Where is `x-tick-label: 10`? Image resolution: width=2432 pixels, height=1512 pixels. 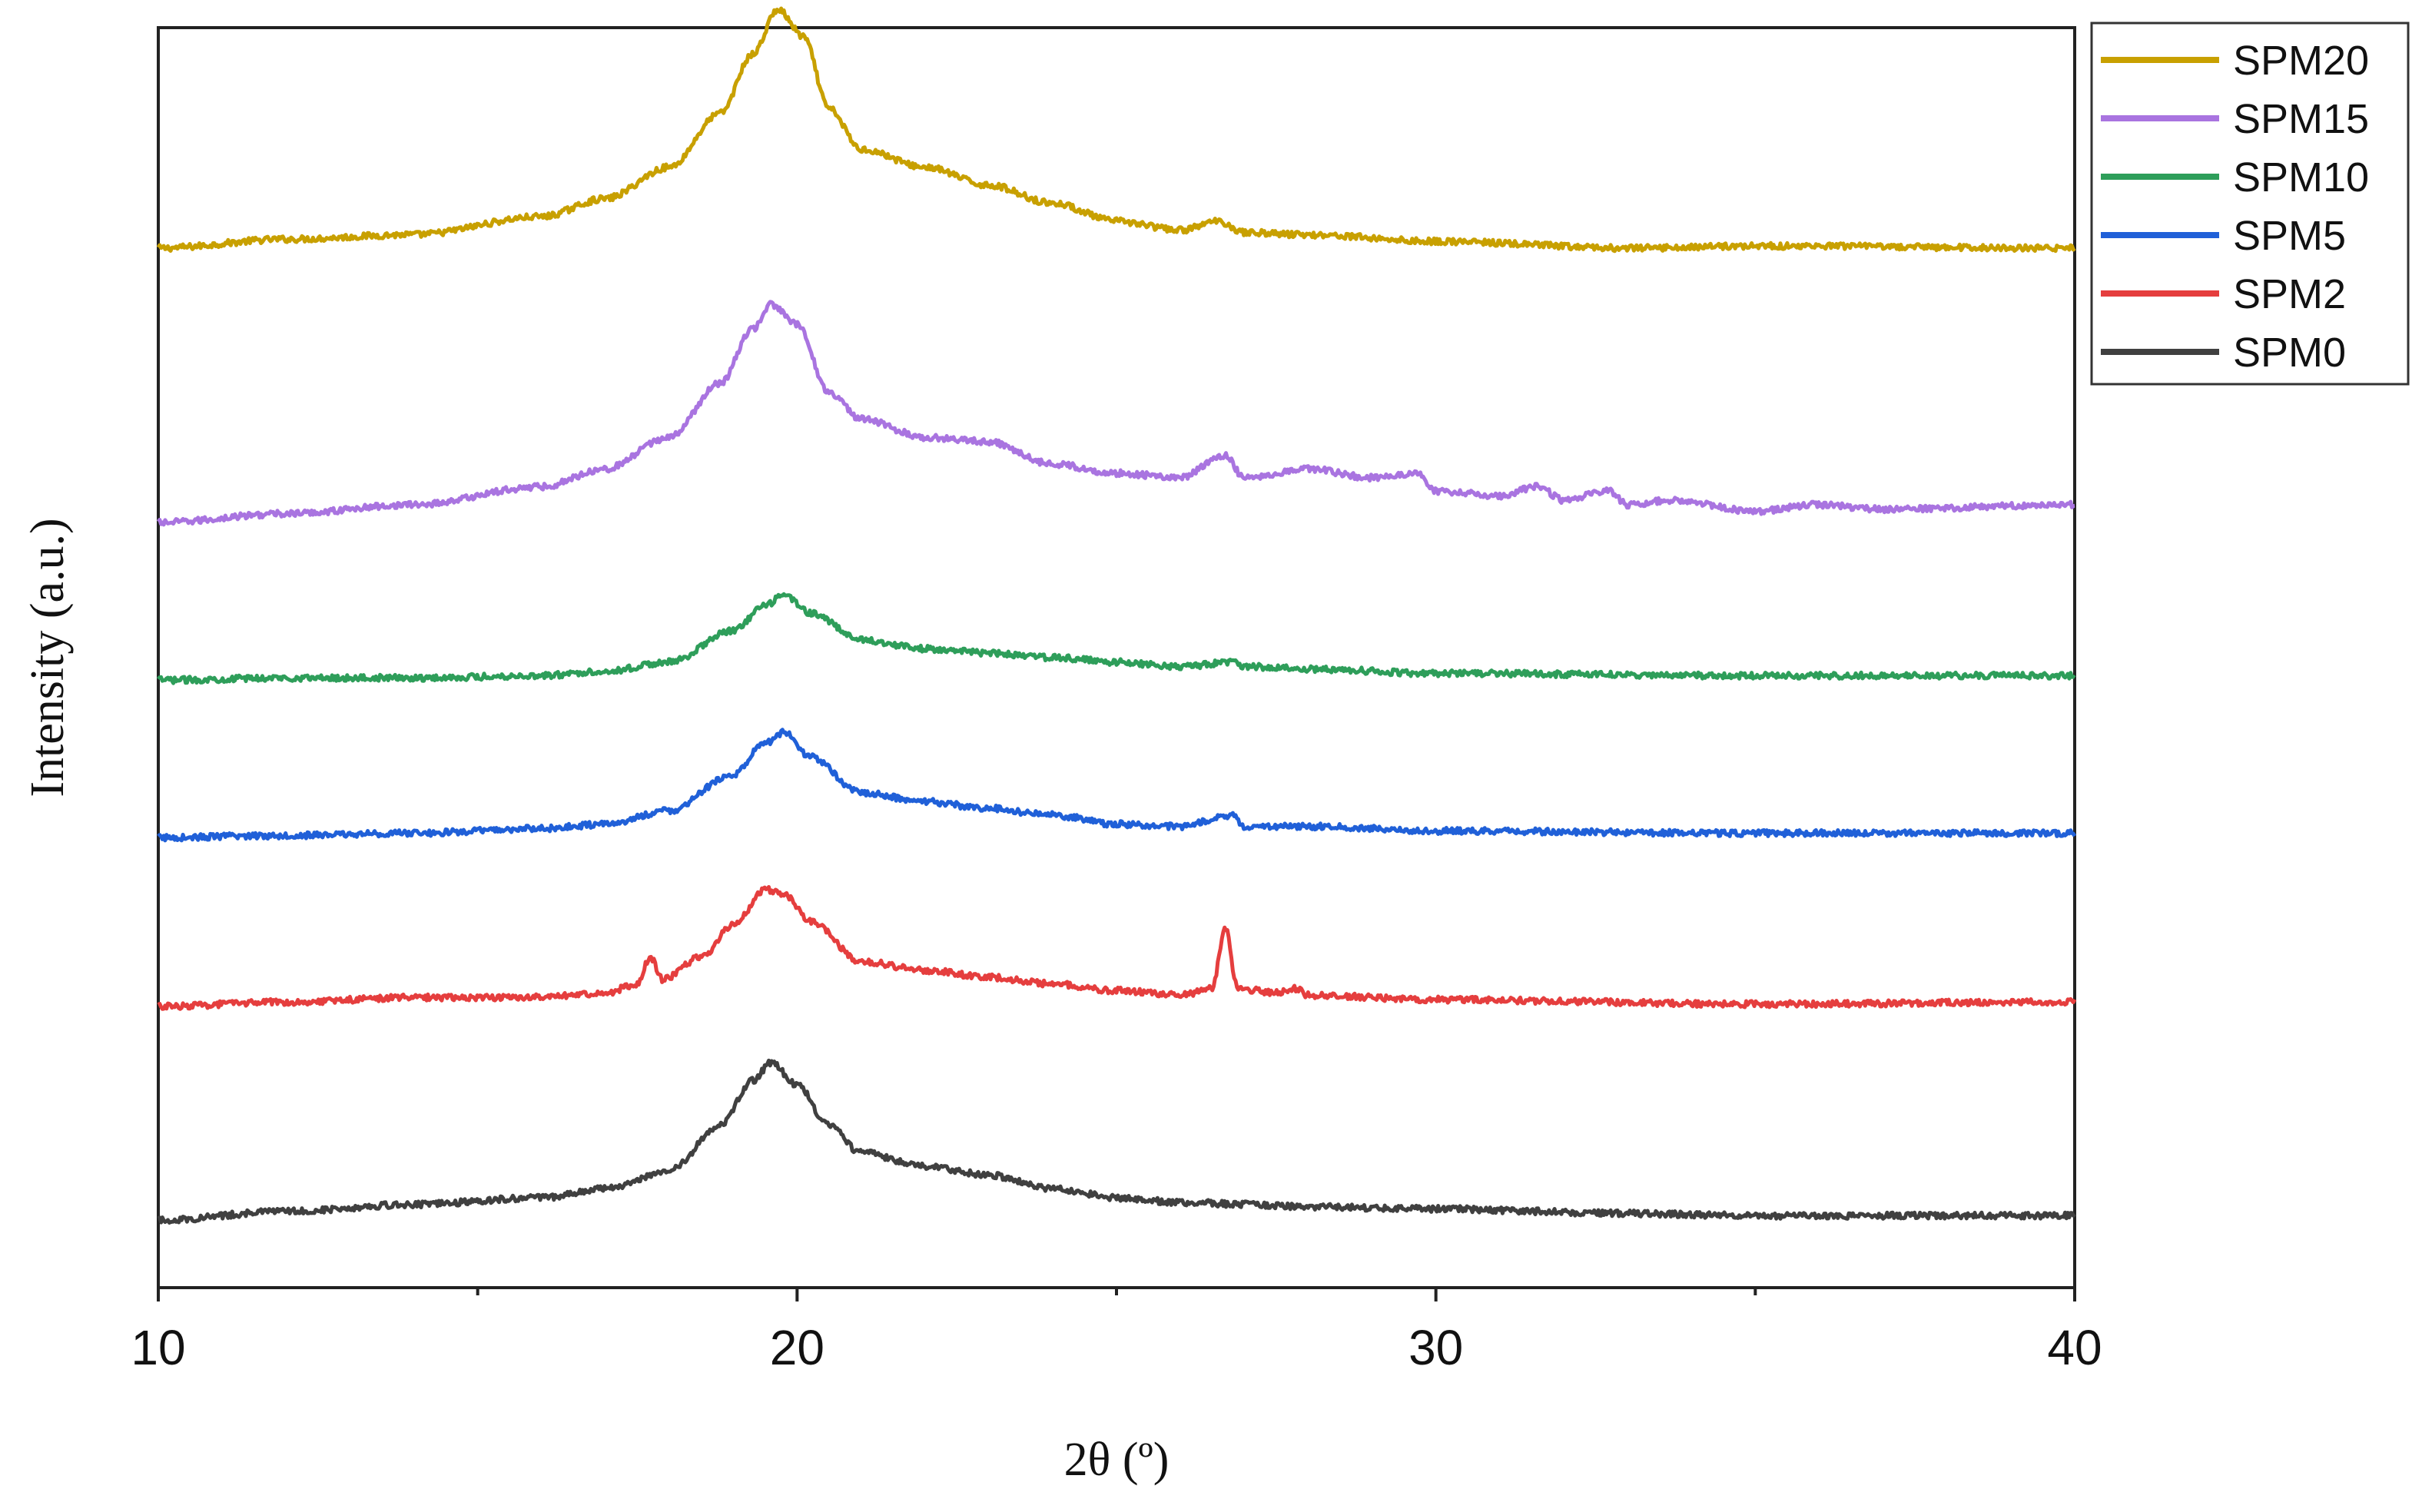 x-tick-label: 10 is located at coordinates (158, 1347).